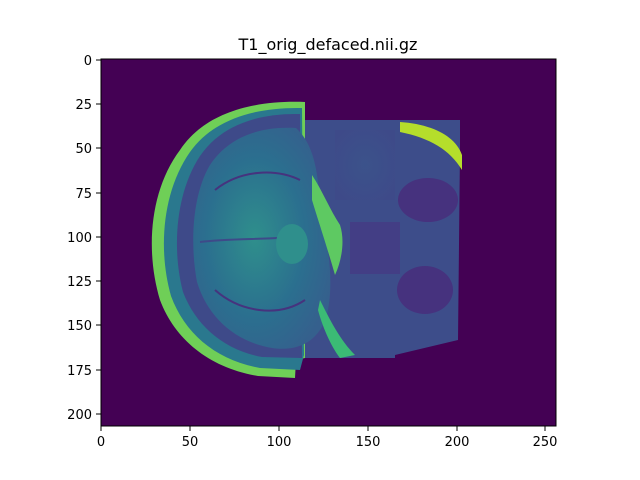 This screenshot has width=640, height=480. I want to click on nasal-cavity, so click(375, 248).